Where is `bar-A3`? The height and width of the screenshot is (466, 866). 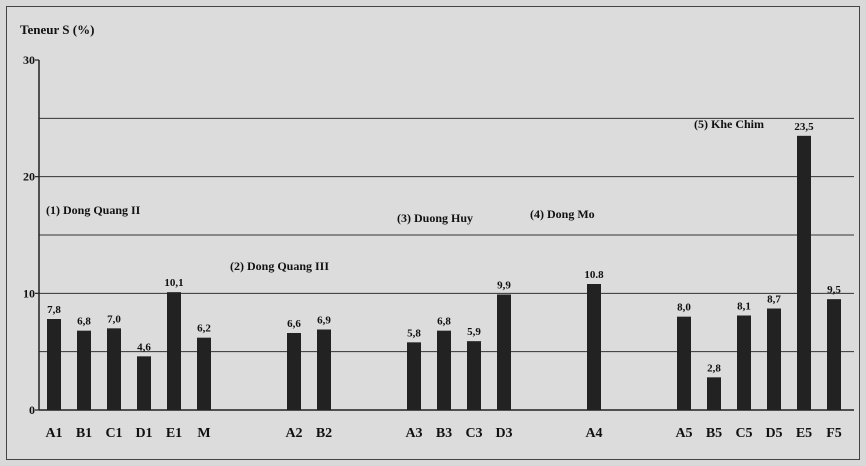 bar-A3 is located at coordinates (414, 376).